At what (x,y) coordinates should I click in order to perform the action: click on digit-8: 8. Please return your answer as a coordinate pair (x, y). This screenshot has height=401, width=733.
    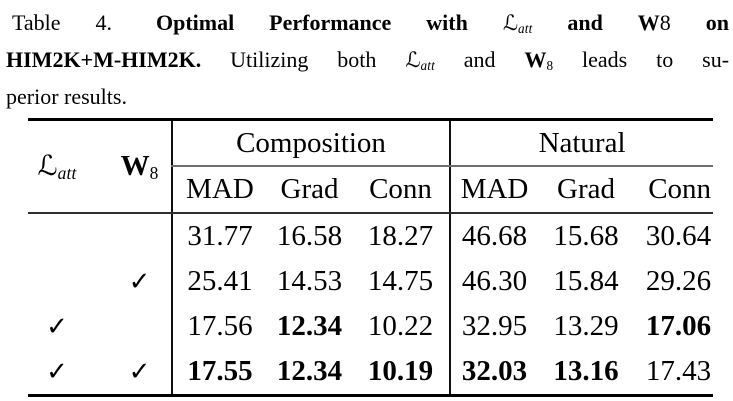
    Looking at the image, I should click on (665, 22).